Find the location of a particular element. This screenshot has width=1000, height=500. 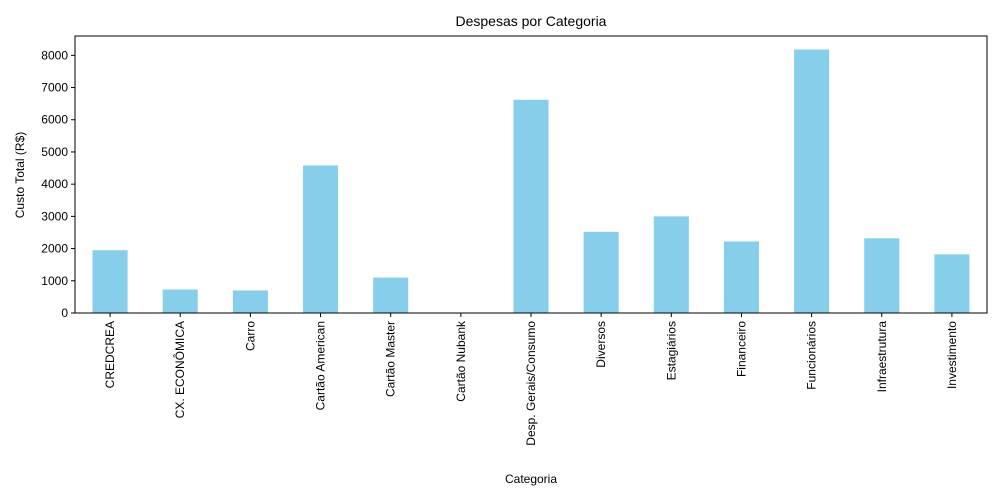

x-tick-label: Diversos is located at coordinates (601, 344).